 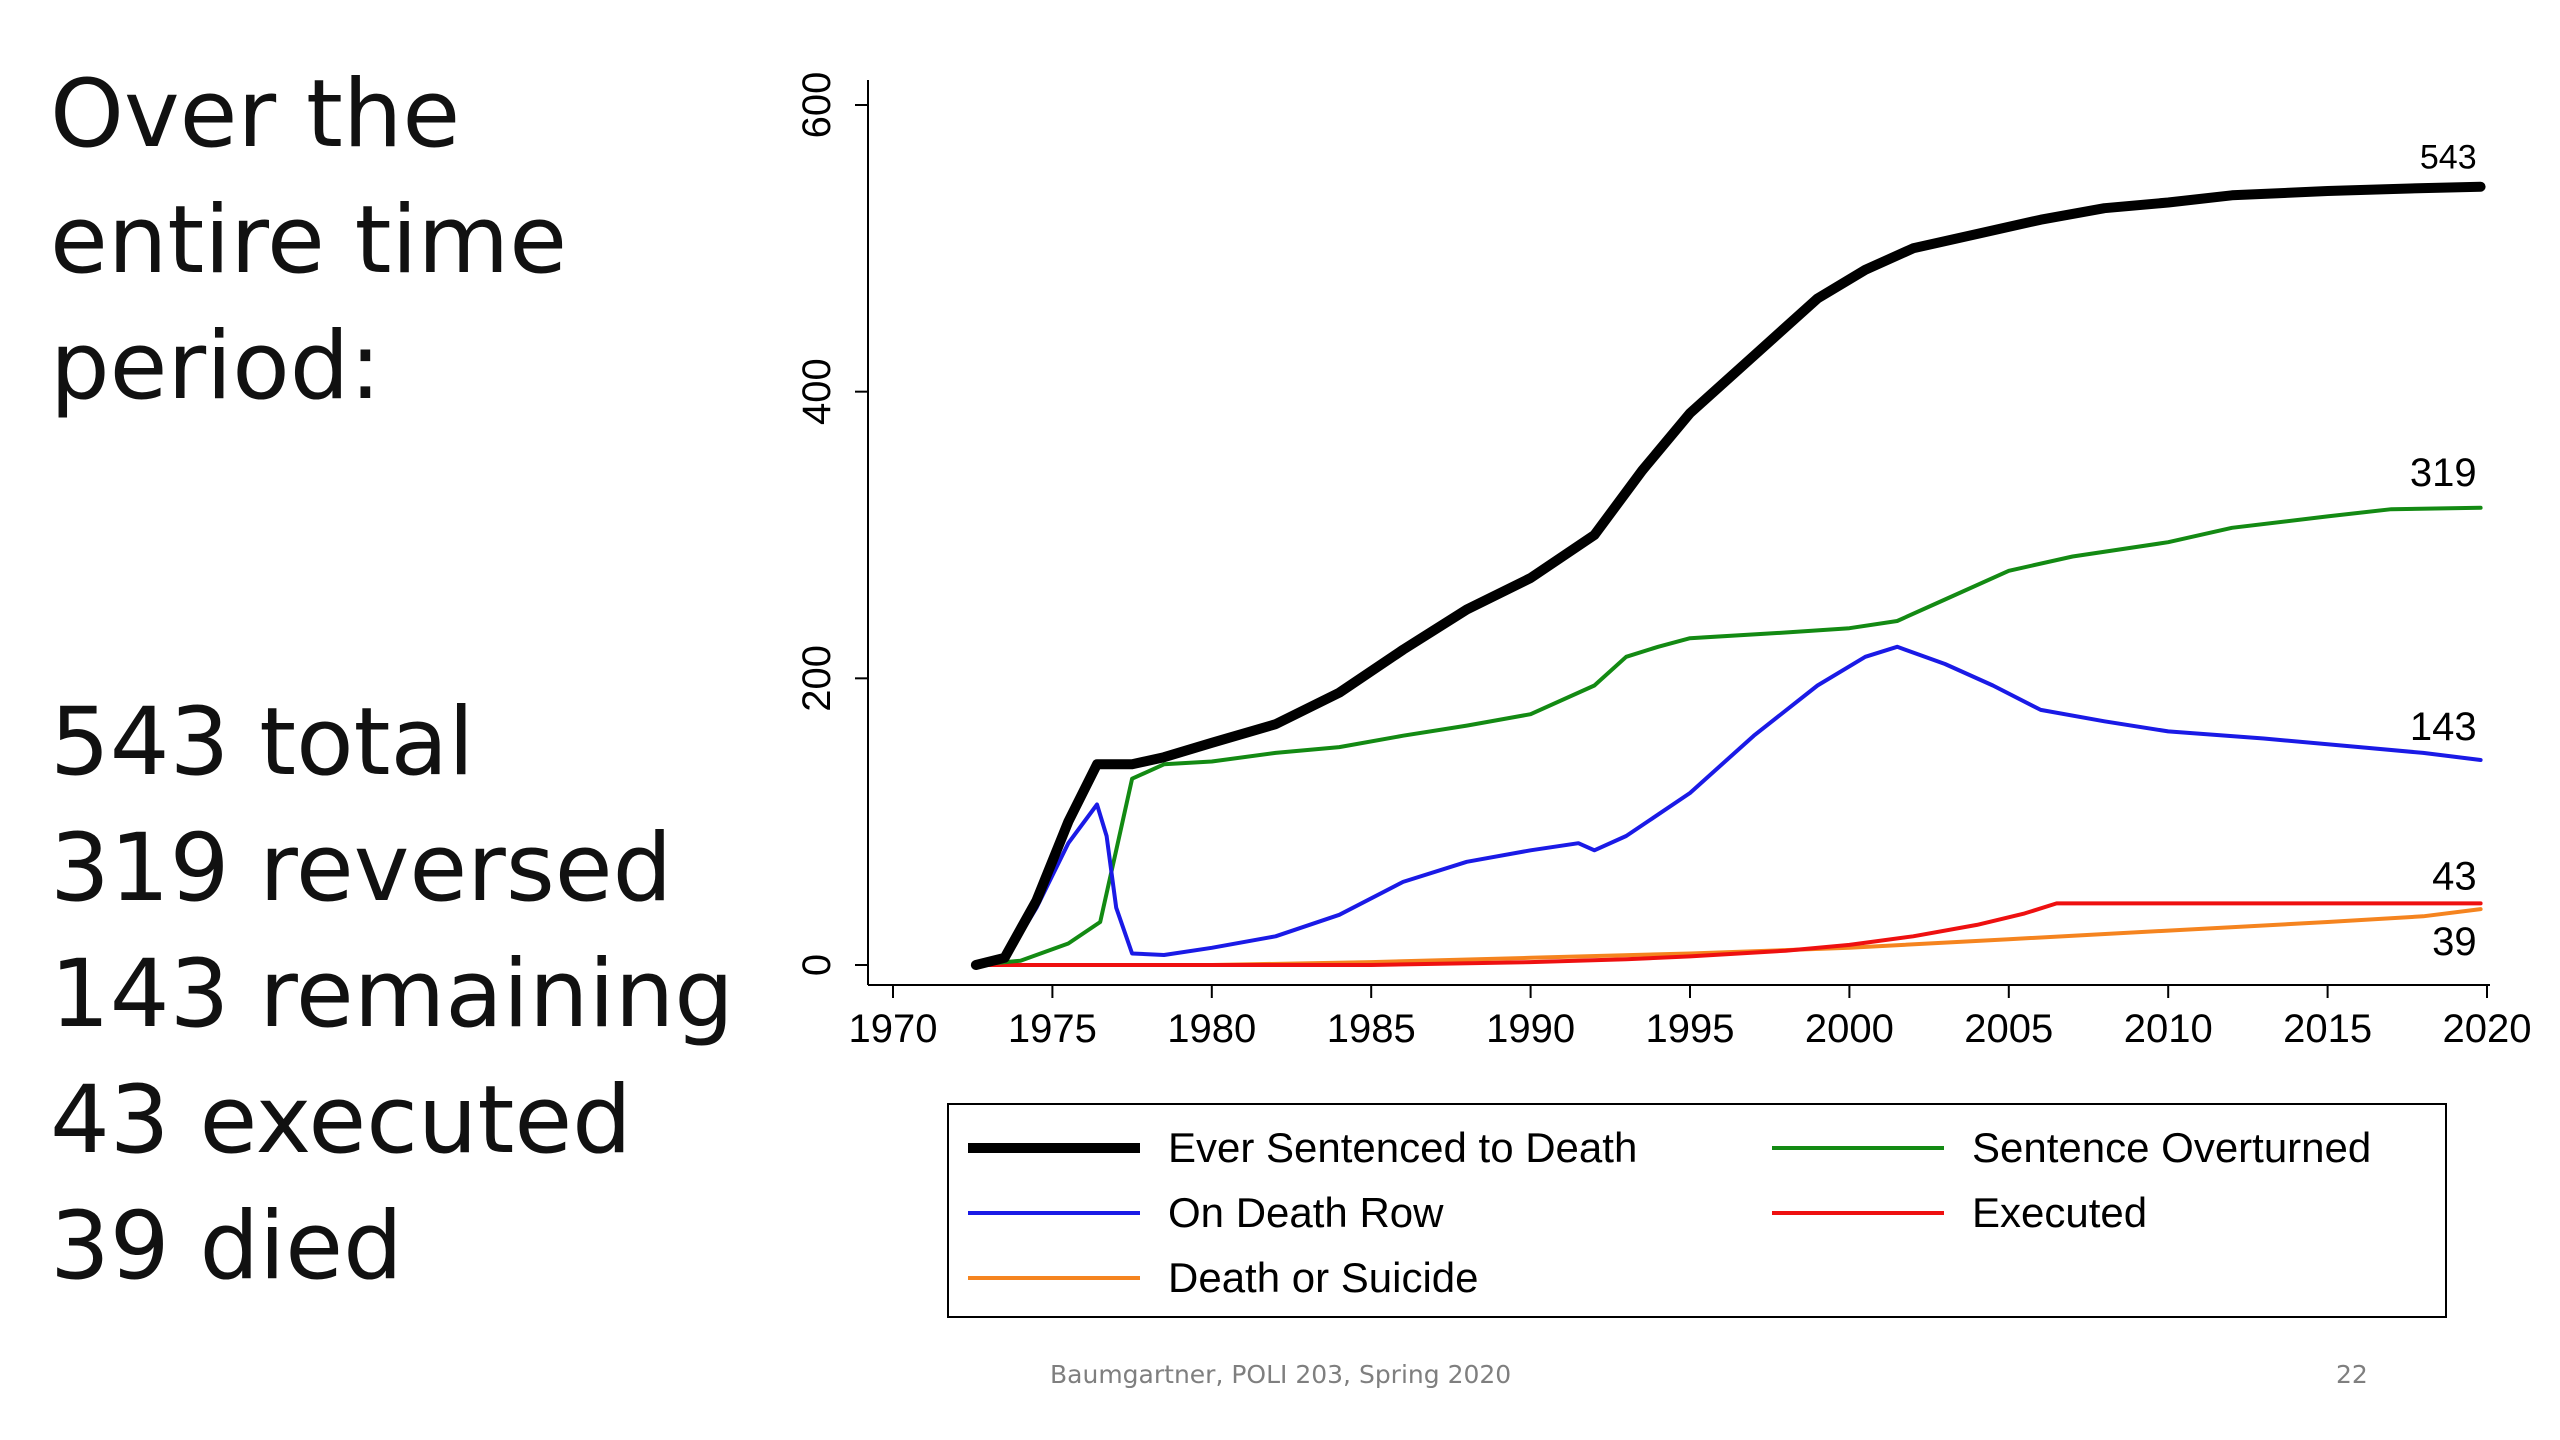 What do you see at coordinates (216, 366) in the screenshot?
I see `heading-line: period:` at bounding box center [216, 366].